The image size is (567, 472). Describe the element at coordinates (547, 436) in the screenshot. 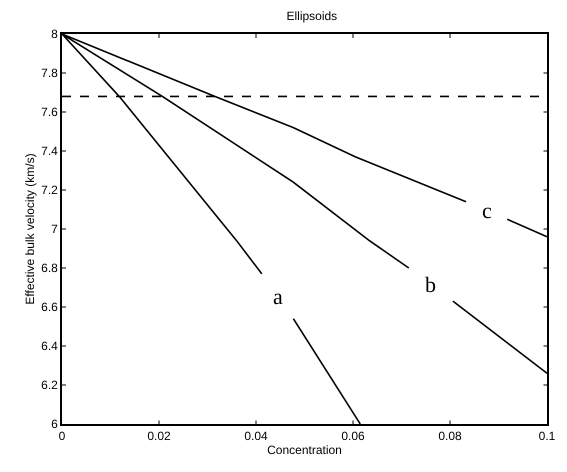

I see `x-tick-label: 0.1` at that location.